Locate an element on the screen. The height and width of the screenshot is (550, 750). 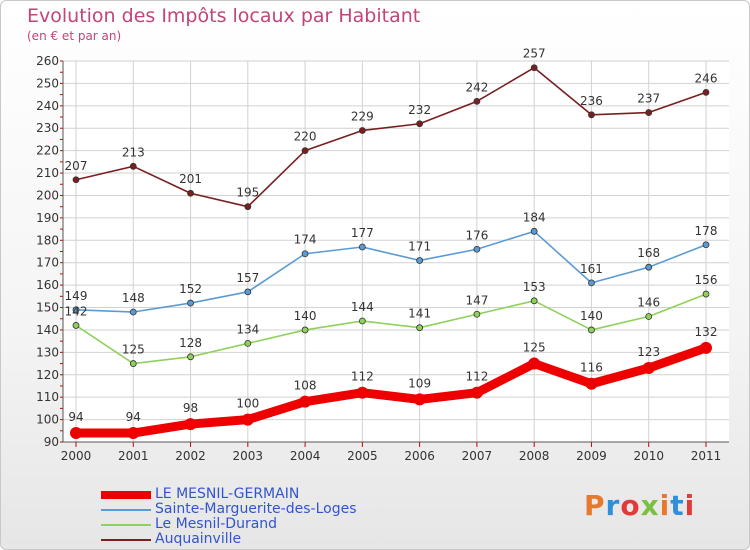
chart-subtitle: (en € et par an) is located at coordinates (74, 36).